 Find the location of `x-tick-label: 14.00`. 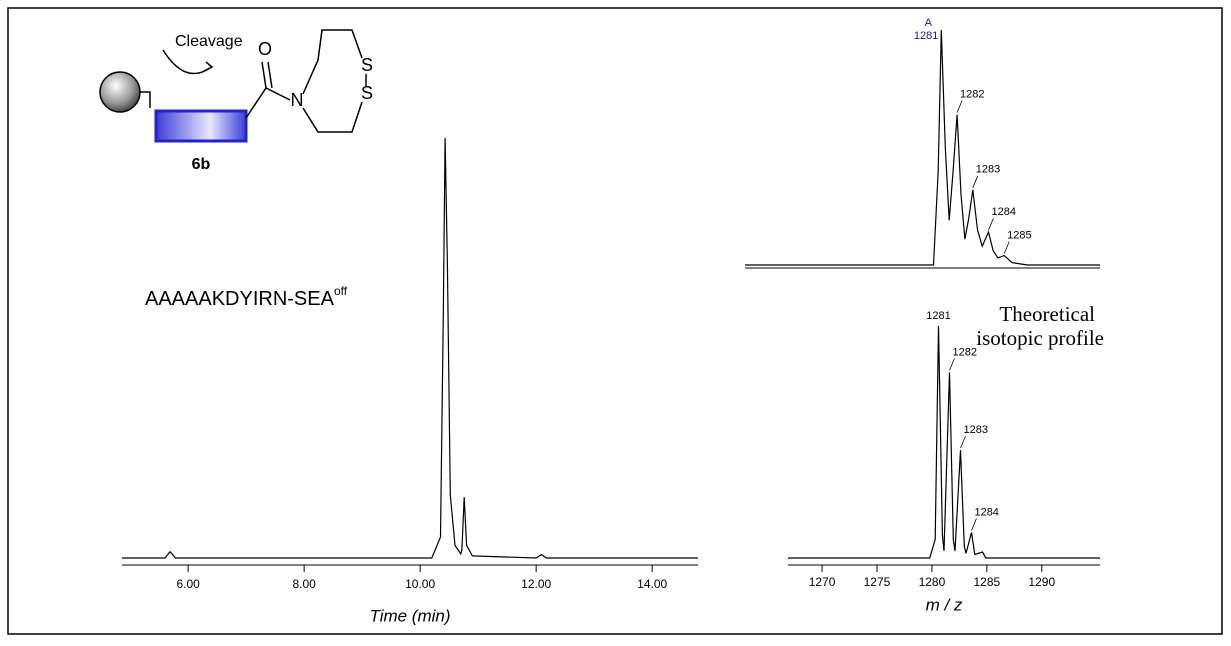

x-tick-label: 14.00 is located at coordinates (652, 584).